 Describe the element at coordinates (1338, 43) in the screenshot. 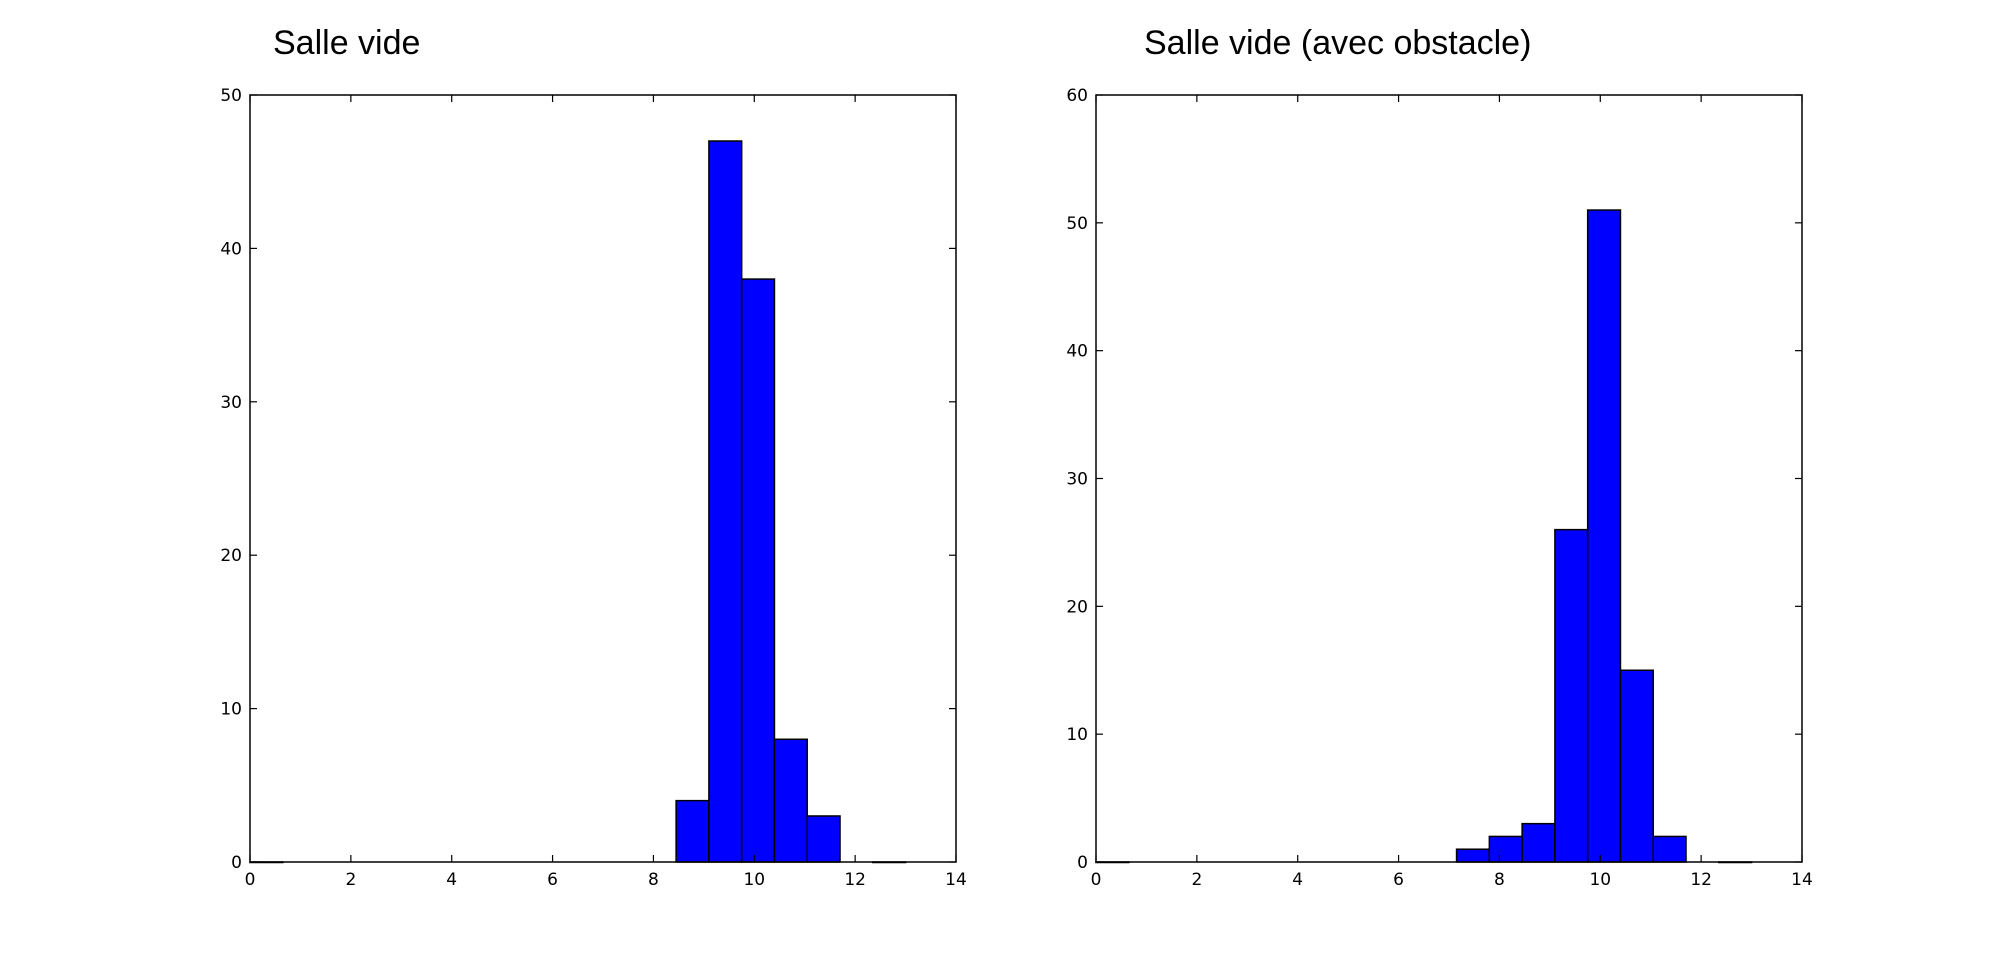

I see `chart-title-right: Salle vide (avec obstacle)` at that location.